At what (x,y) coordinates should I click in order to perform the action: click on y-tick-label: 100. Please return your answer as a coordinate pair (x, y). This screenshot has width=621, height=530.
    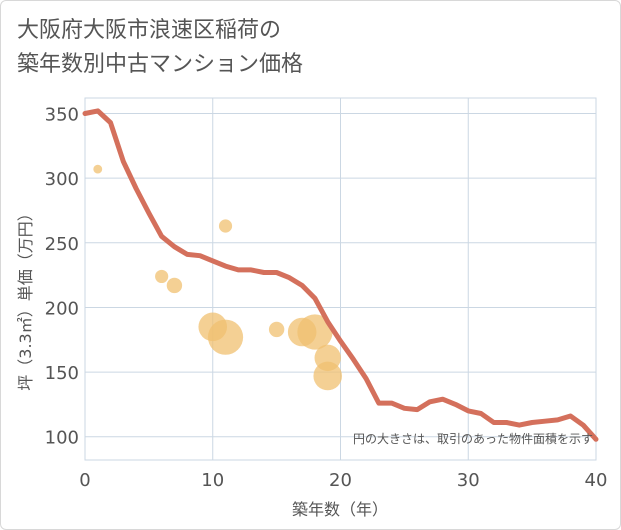
    Looking at the image, I should click on (62, 438).